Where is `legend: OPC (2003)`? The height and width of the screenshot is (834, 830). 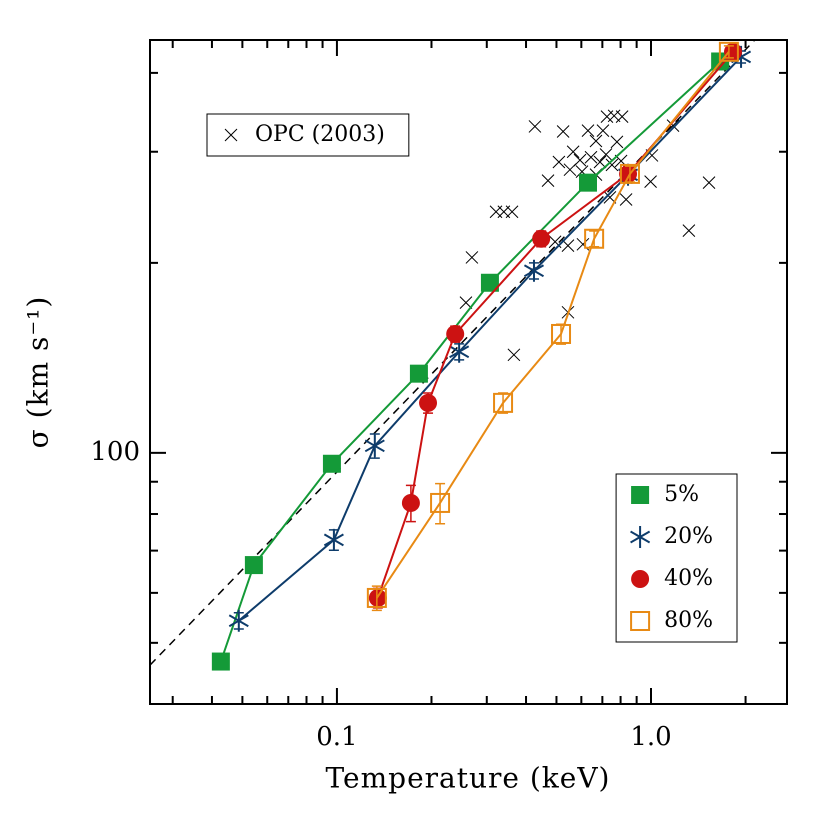
legend: OPC (2003) is located at coordinates (308, 135).